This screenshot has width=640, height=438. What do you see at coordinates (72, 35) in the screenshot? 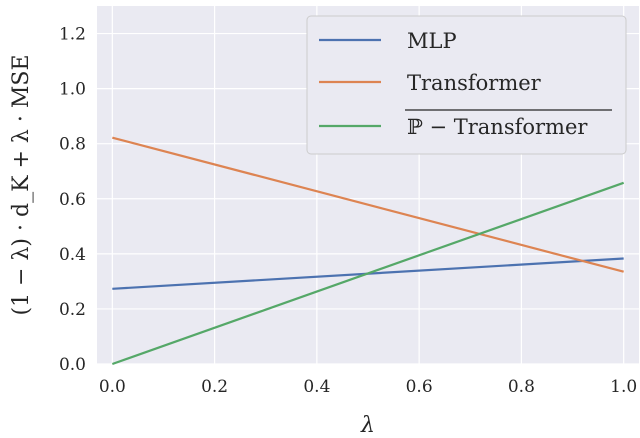
I see `y-tick-label: 1.2` at bounding box center [72, 35].